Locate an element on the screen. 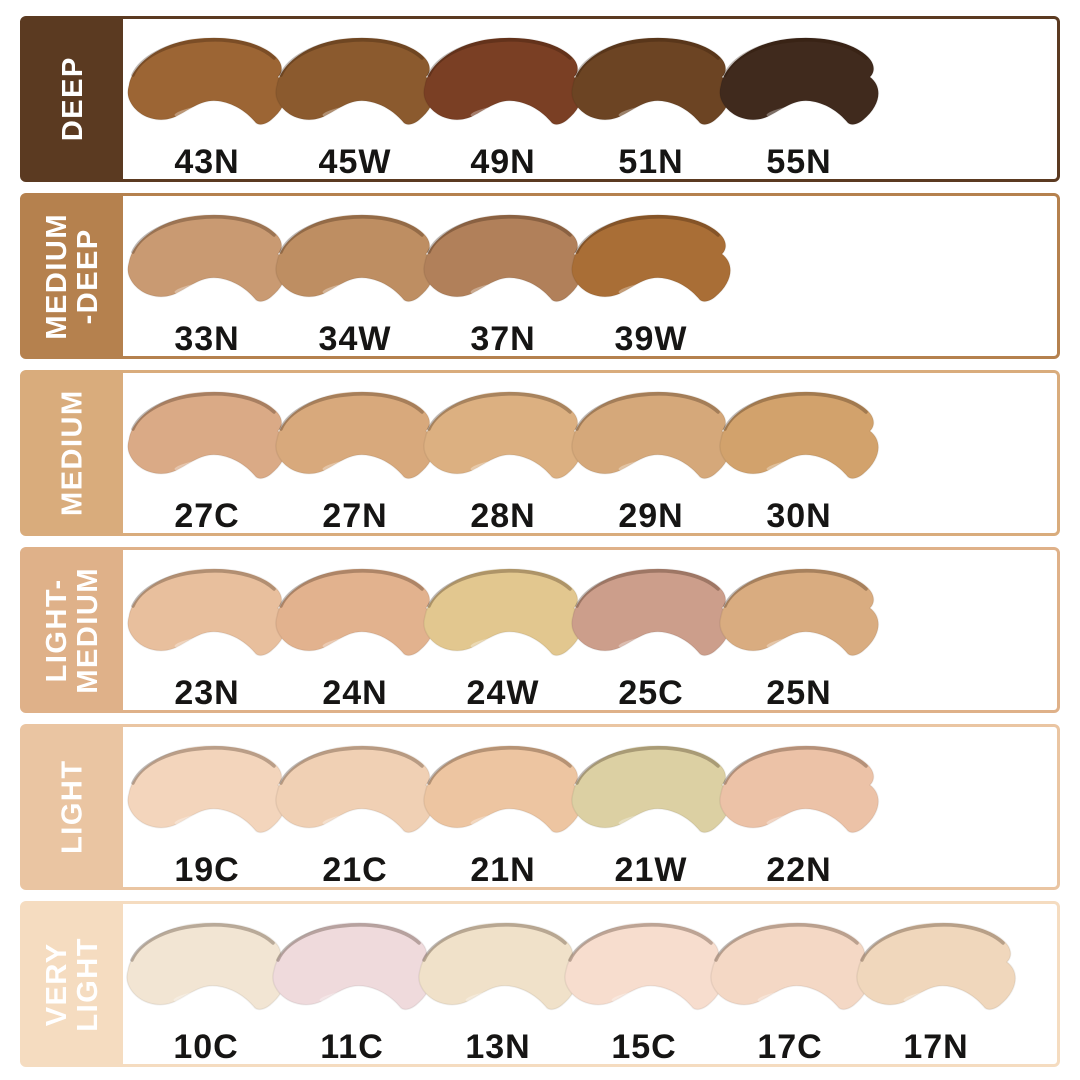  shade-code-label: 45W is located at coordinates (355, 162).